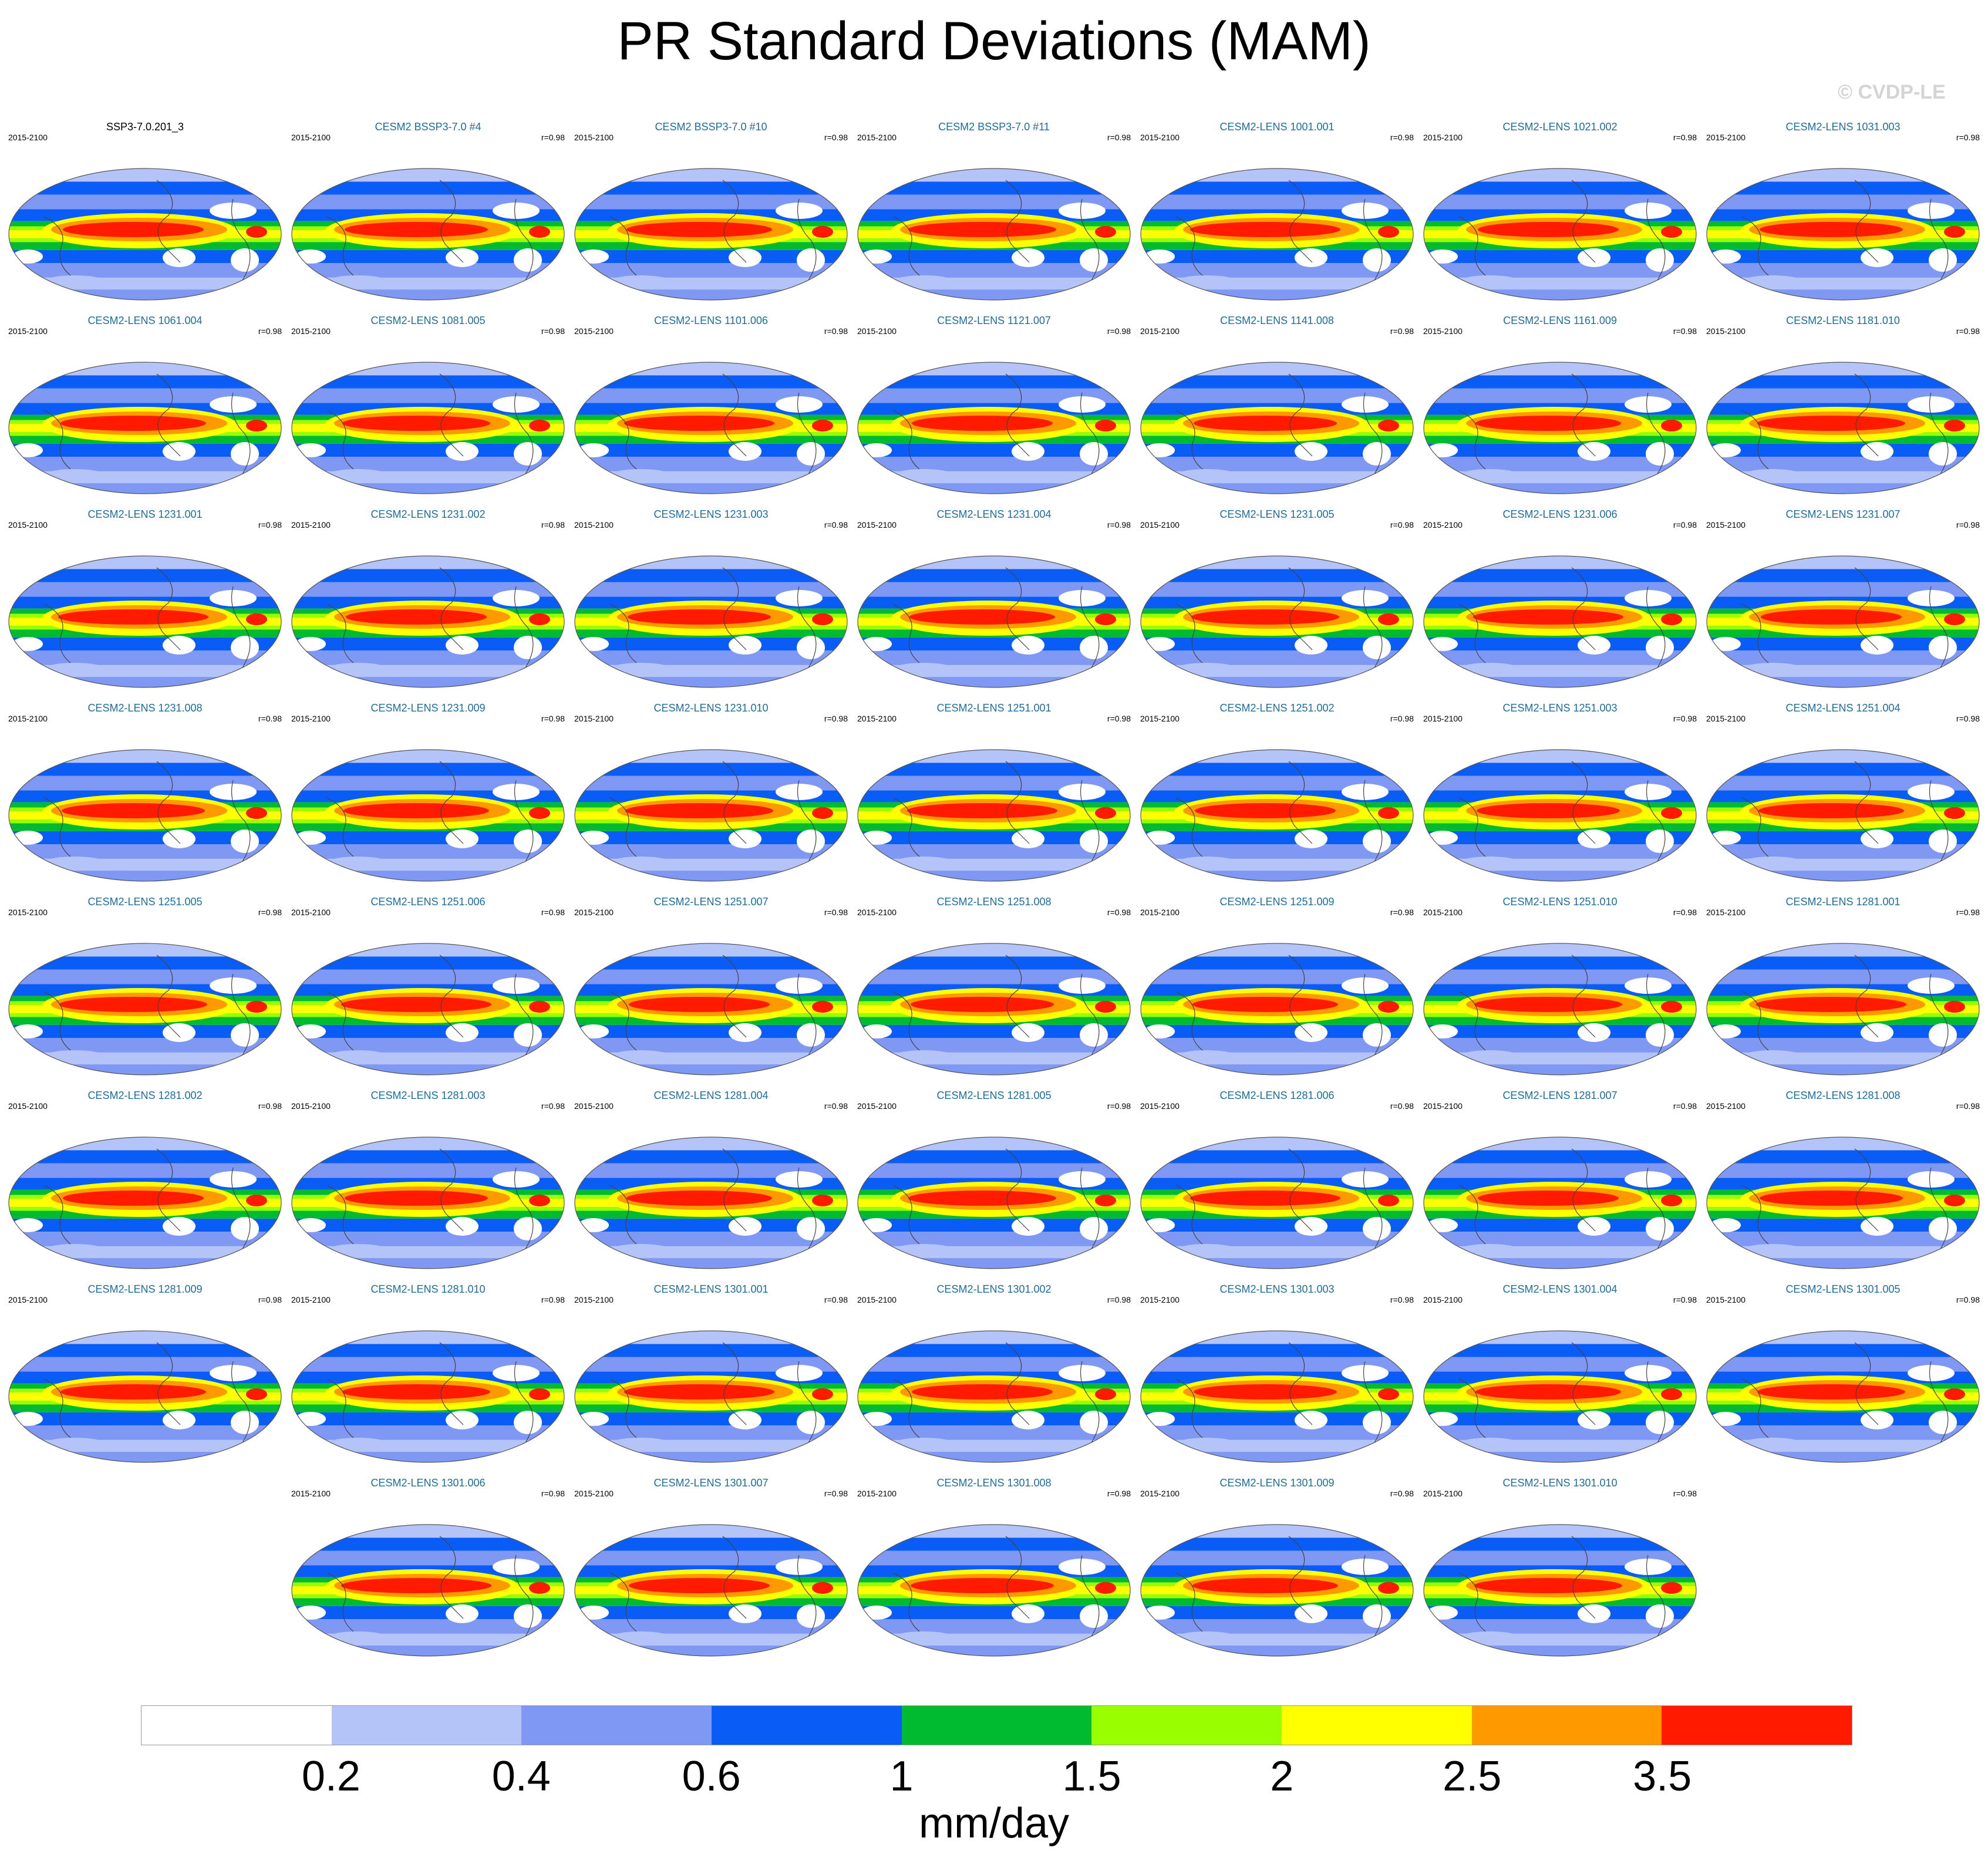 The width and height of the screenshot is (1988, 1858). Describe the element at coordinates (145, 1377) in the screenshot. I see `map-panel: CESM2-LENS 1281.009 2015-2100 r=0.98` at that location.